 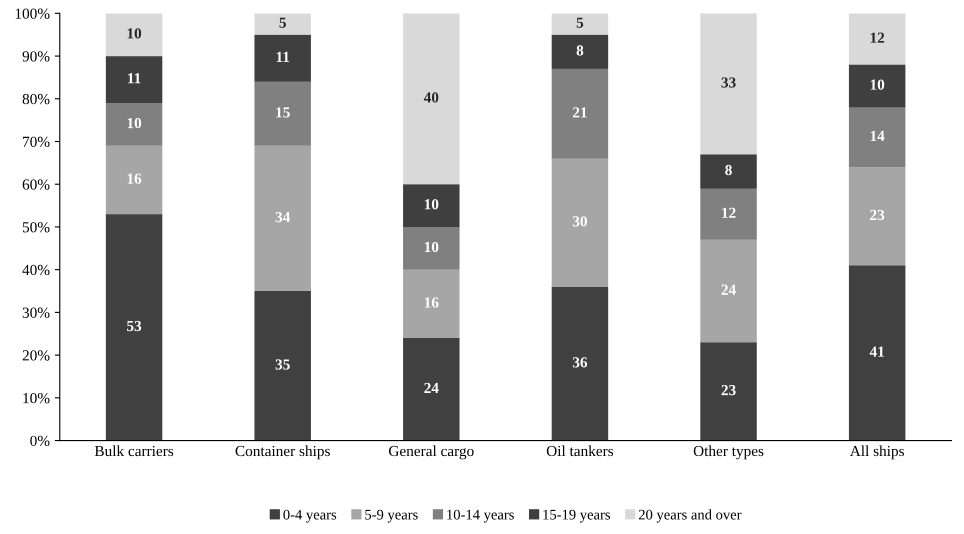 I want to click on data-label: 21, so click(x=579, y=112).